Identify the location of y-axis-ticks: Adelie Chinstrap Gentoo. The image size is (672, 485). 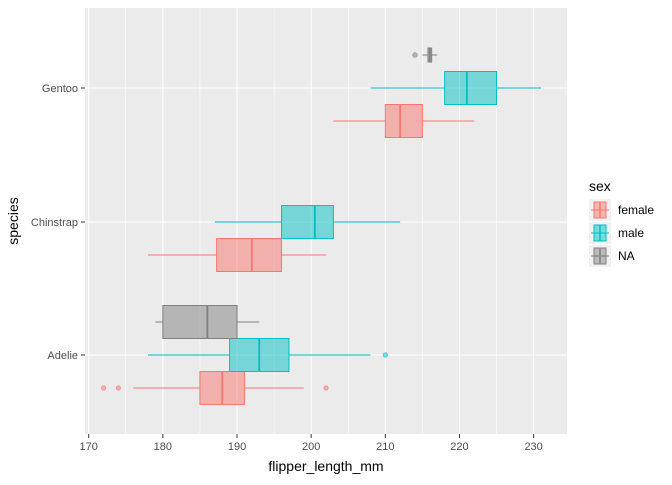
(58, 222).